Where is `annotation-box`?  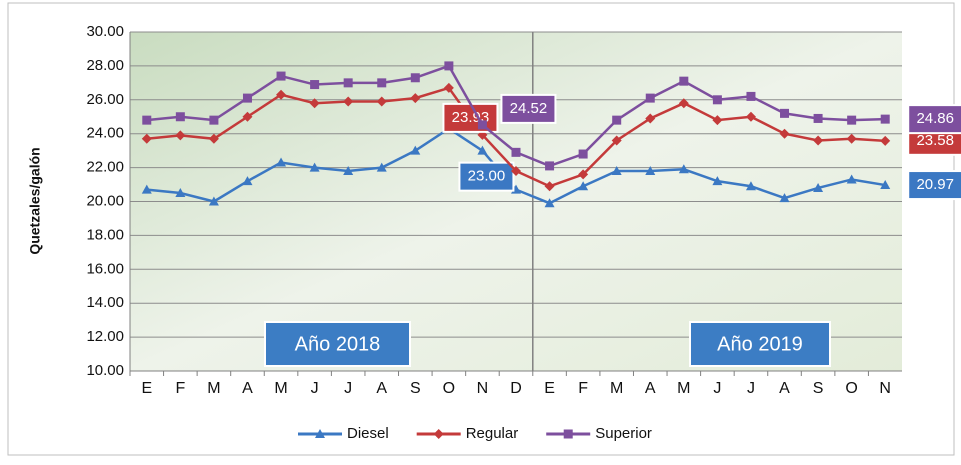 annotation-box is located at coordinates (760, 344).